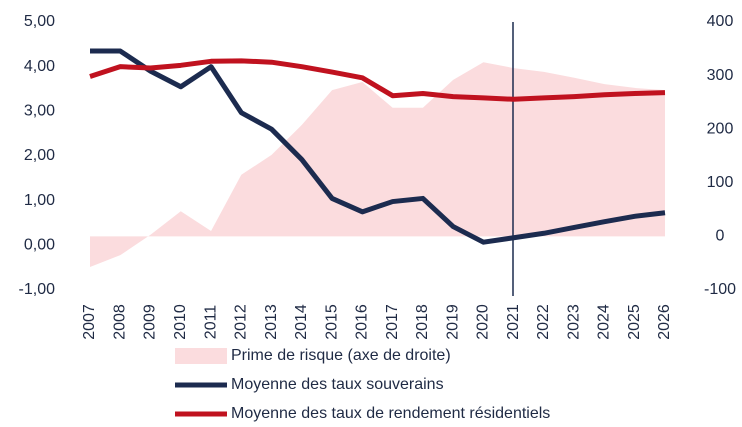 Image resolution: width=742 pixels, height=427 pixels. Describe the element at coordinates (720, 75) in the screenshot. I see `y2-tick-label: 300` at that location.